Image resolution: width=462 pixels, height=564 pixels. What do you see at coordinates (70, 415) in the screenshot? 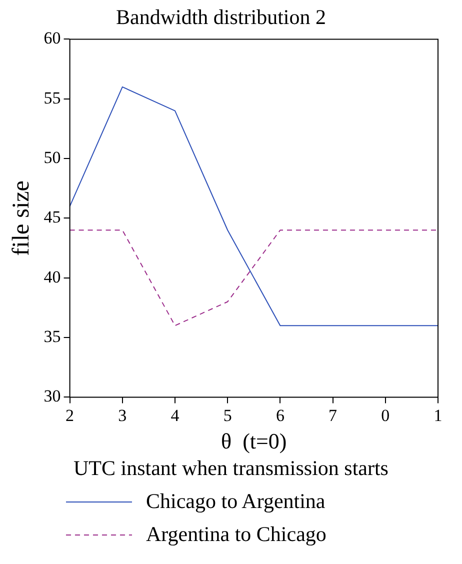
I see `x-tick-label: 2` at bounding box center [70, 415].